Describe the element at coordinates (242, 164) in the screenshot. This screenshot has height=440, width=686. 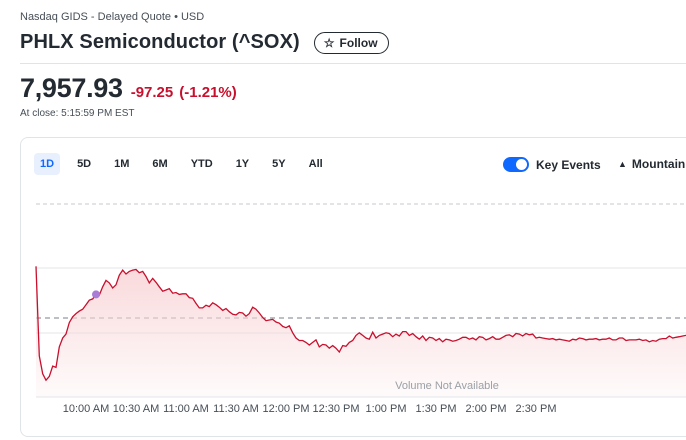
I see `range-tab: 1Y` at that location.